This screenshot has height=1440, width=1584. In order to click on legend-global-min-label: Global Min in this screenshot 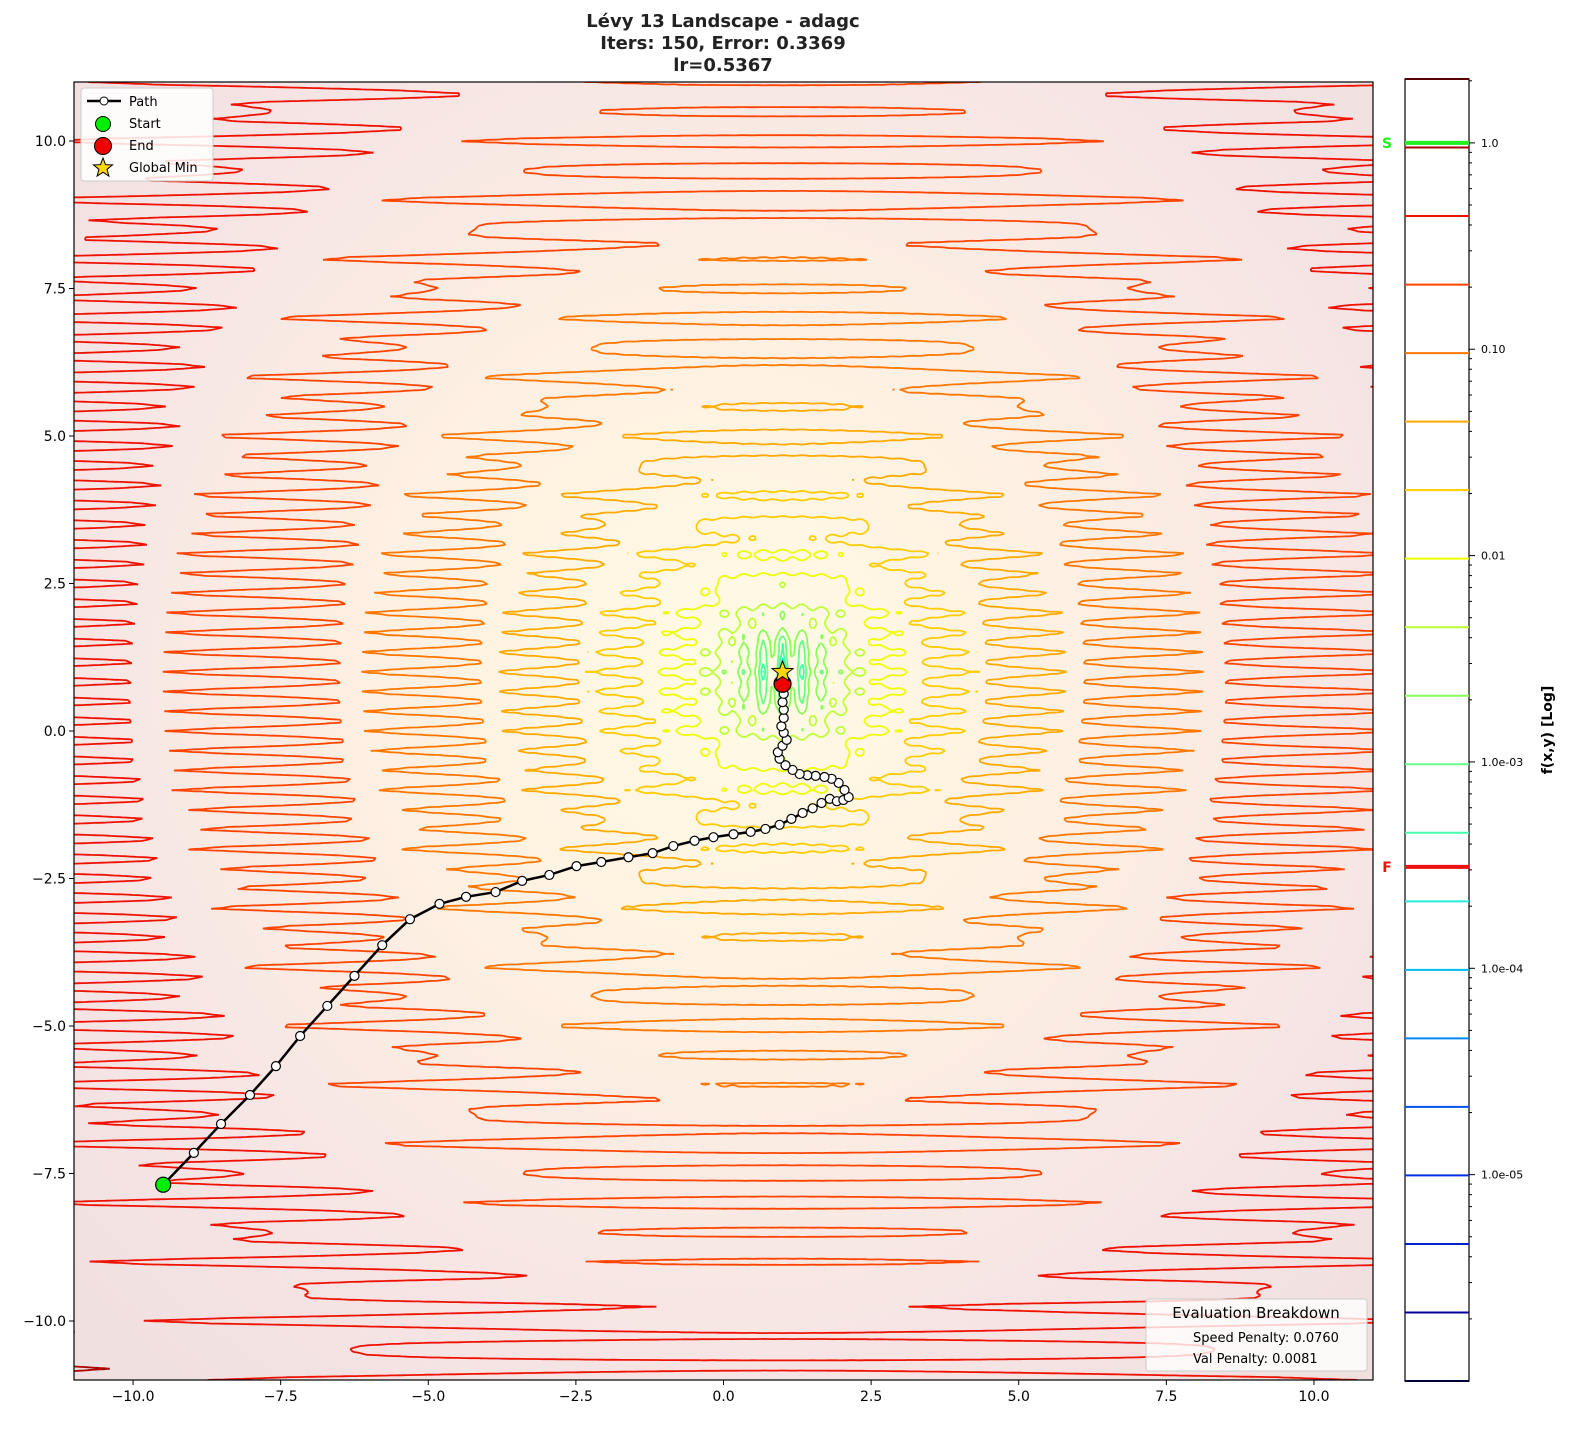, I will do `click(163, 168)`.